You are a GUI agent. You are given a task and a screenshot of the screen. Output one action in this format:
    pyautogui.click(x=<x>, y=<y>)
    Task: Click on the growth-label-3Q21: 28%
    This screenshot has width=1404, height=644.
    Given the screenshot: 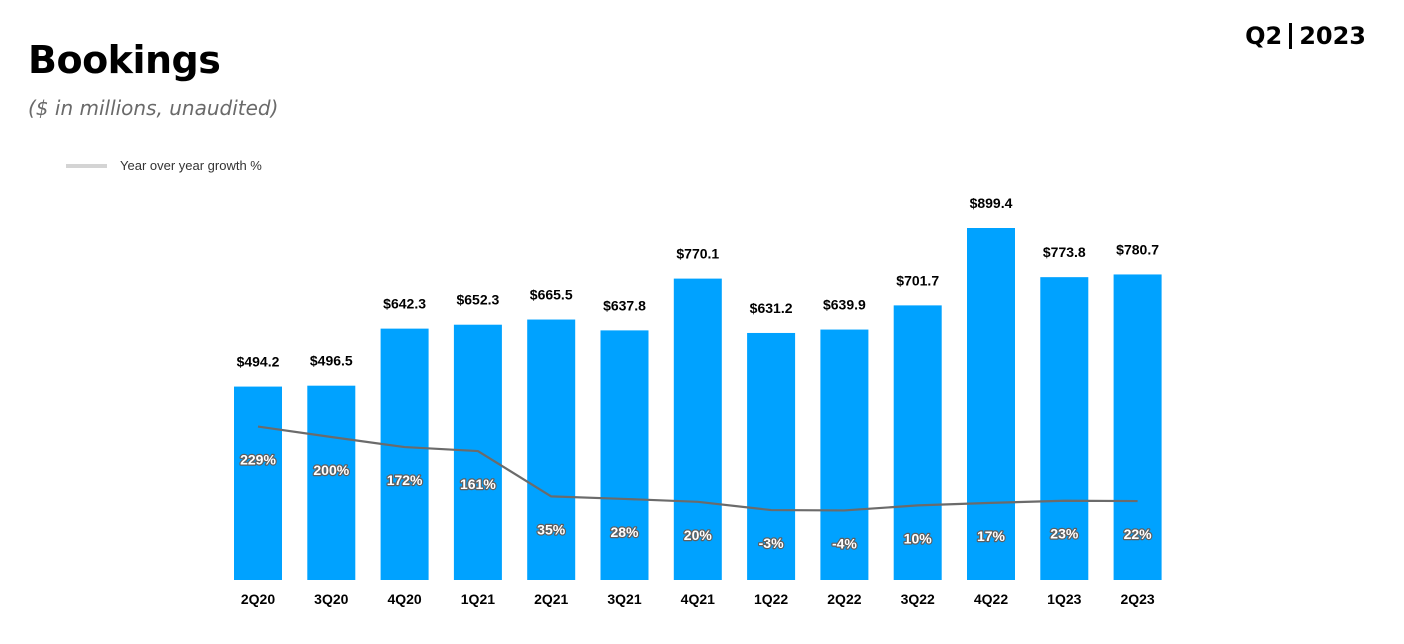 What is the action you would take?
    pyautogui.click(x=624, y=532)
    